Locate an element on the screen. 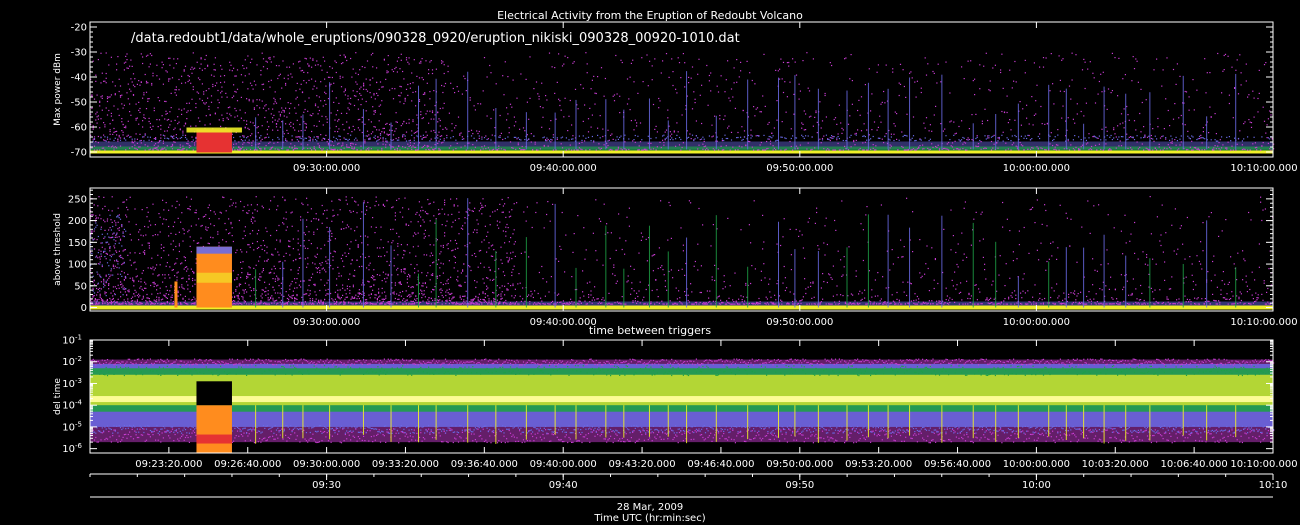  x-tick-label: 09:46:40.000 is located at coordinates (720, 464).